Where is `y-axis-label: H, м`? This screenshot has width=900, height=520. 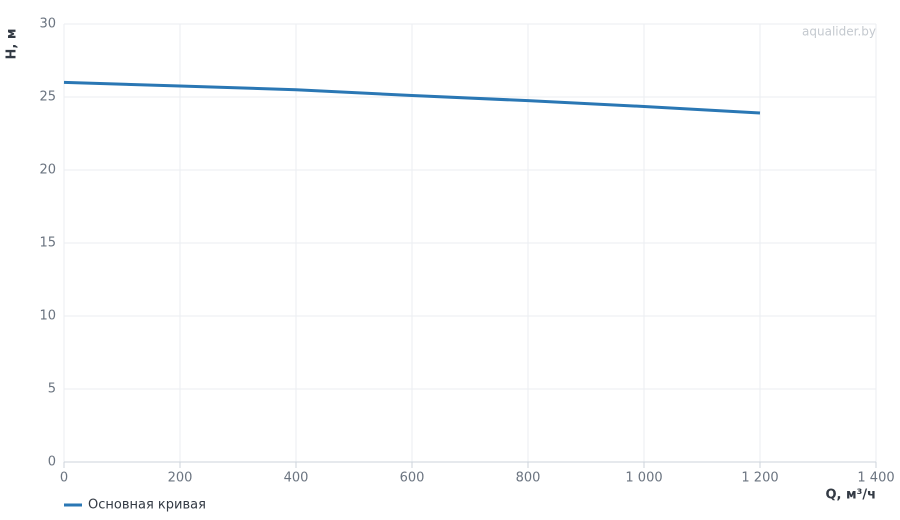
y-axis-label: H, м is located at coordinates (12, 44).